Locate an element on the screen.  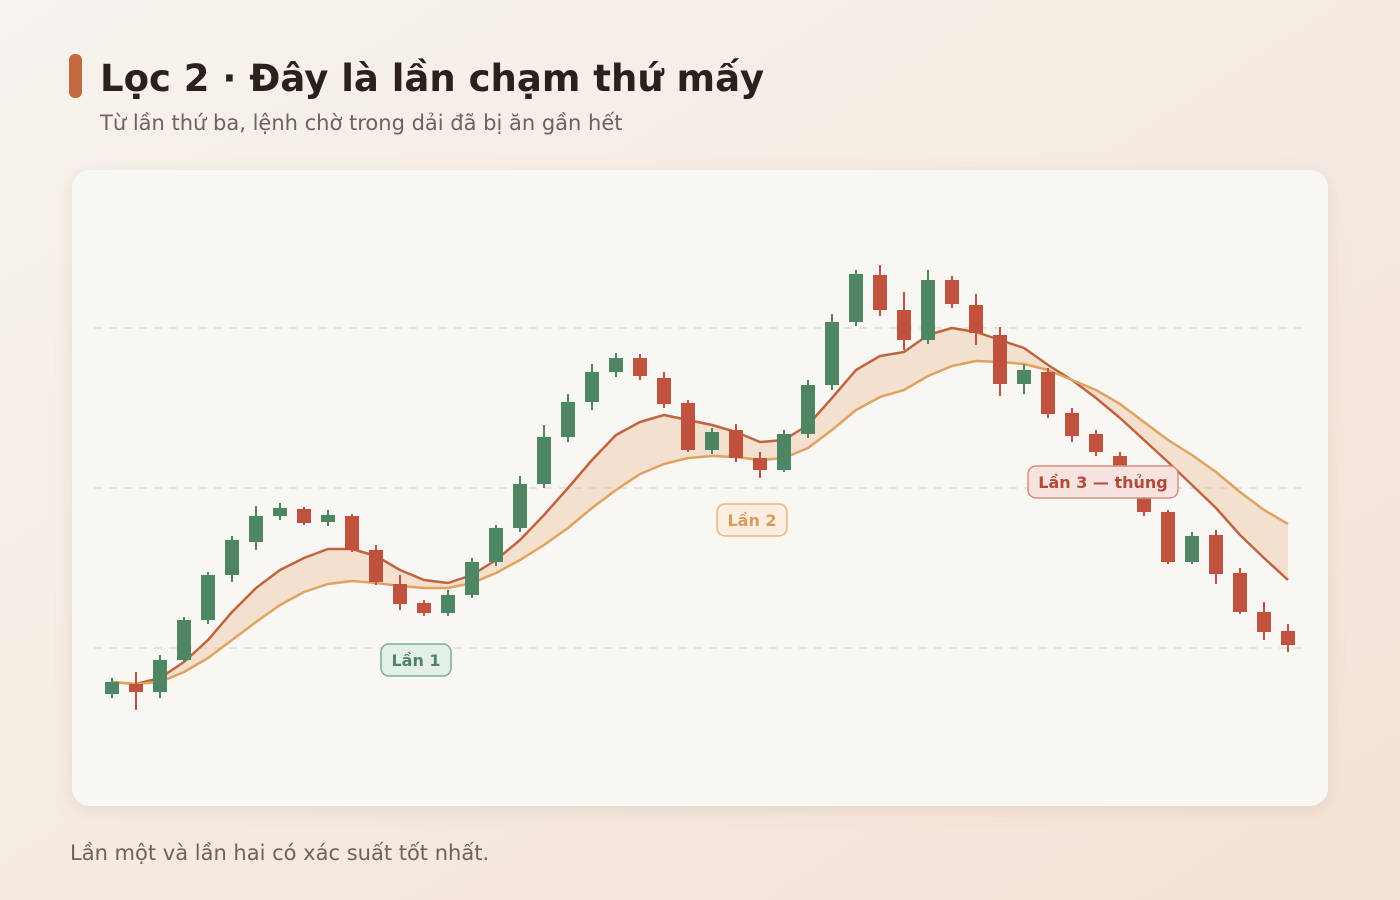
annotation: Lần 3 — thủng is located at coordinates (1103, 482).